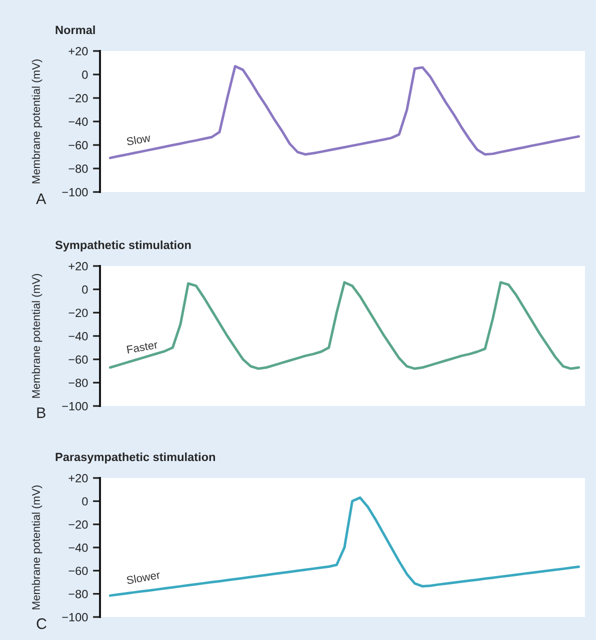 Image resolution: width=596 pixels, height=640 pixels. I want to click on annotation: Slower, so click(143, 577).